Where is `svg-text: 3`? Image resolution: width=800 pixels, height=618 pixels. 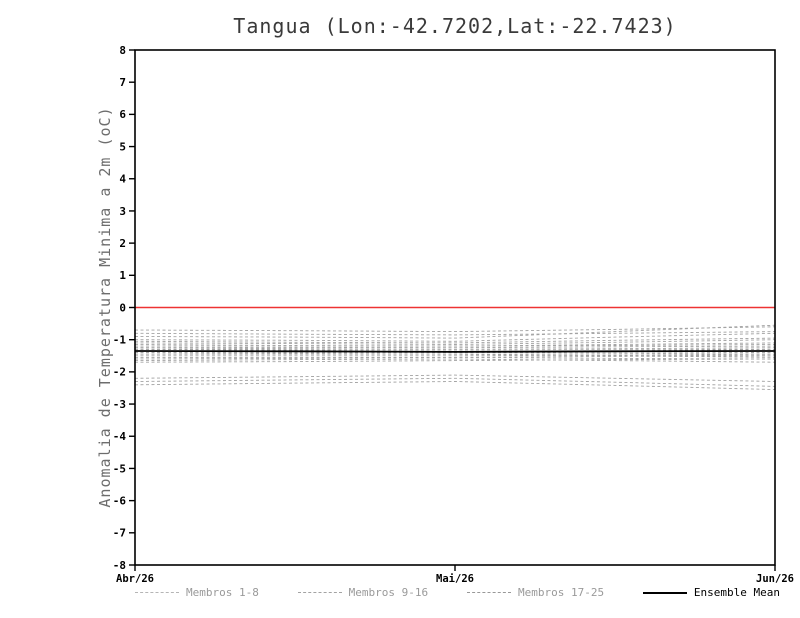
svg-text: 3 is located at coordinates (122, 211).